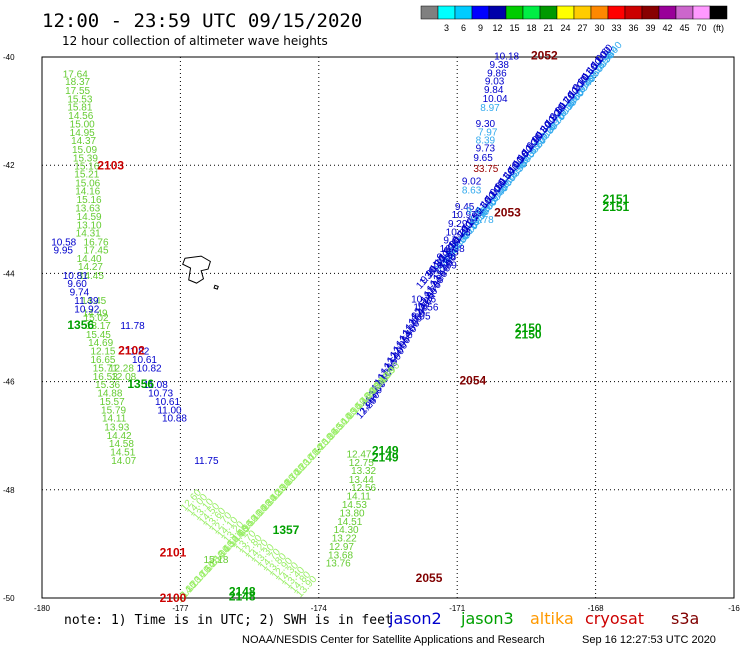 The image size is (740, 650). I want to click on pass-time-label: 2148, so click(242, 591).